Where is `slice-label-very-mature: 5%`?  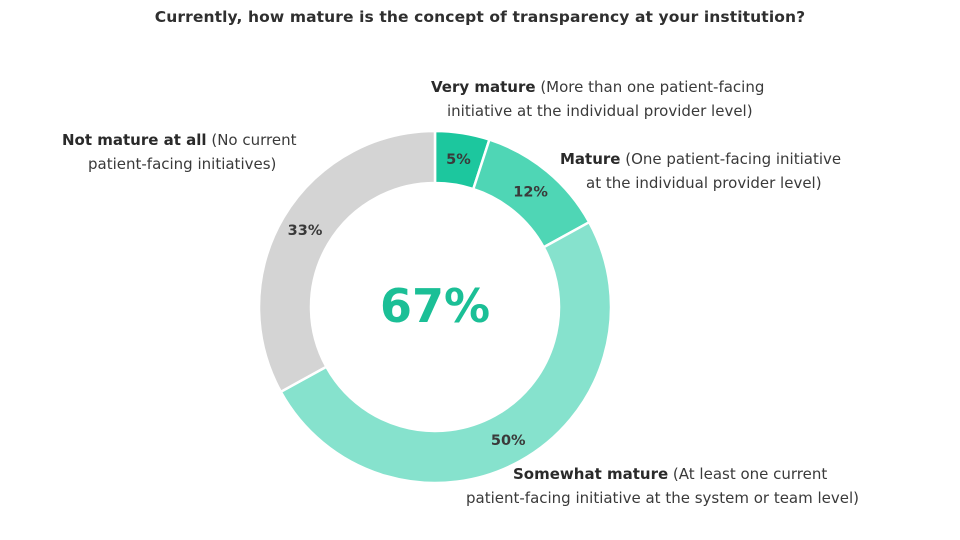
slice-label-very-mature: 5% is located at coordinates (458, 160).